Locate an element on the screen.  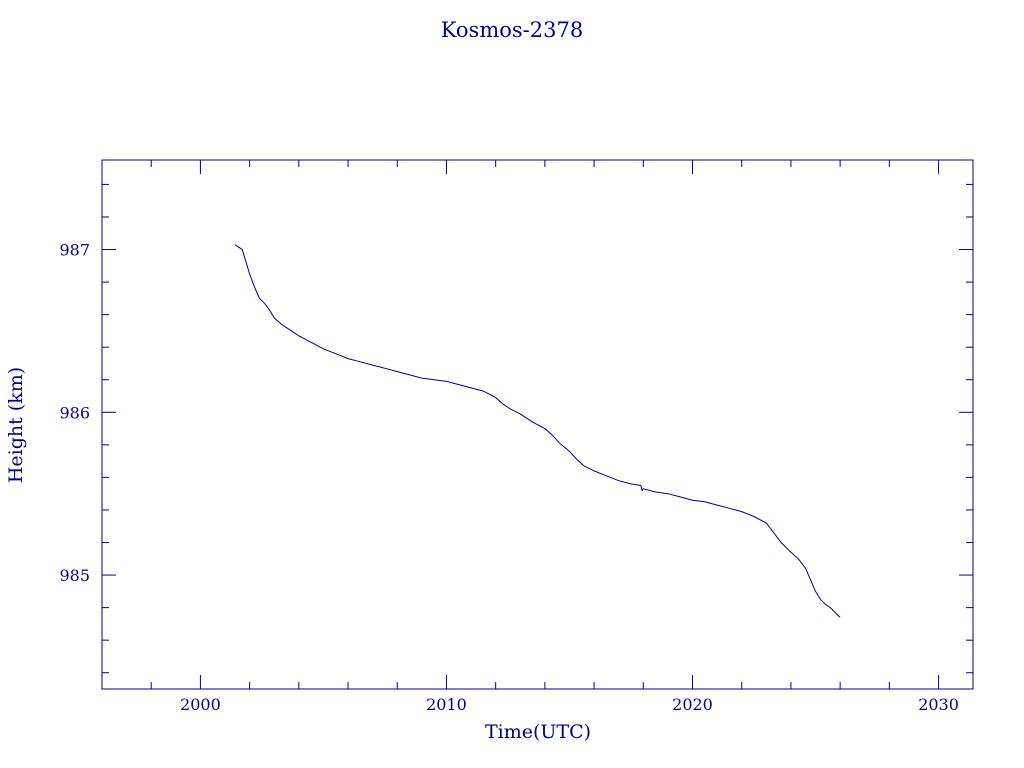
x-tick-label: 2030 is located at coordinates (938, 704).